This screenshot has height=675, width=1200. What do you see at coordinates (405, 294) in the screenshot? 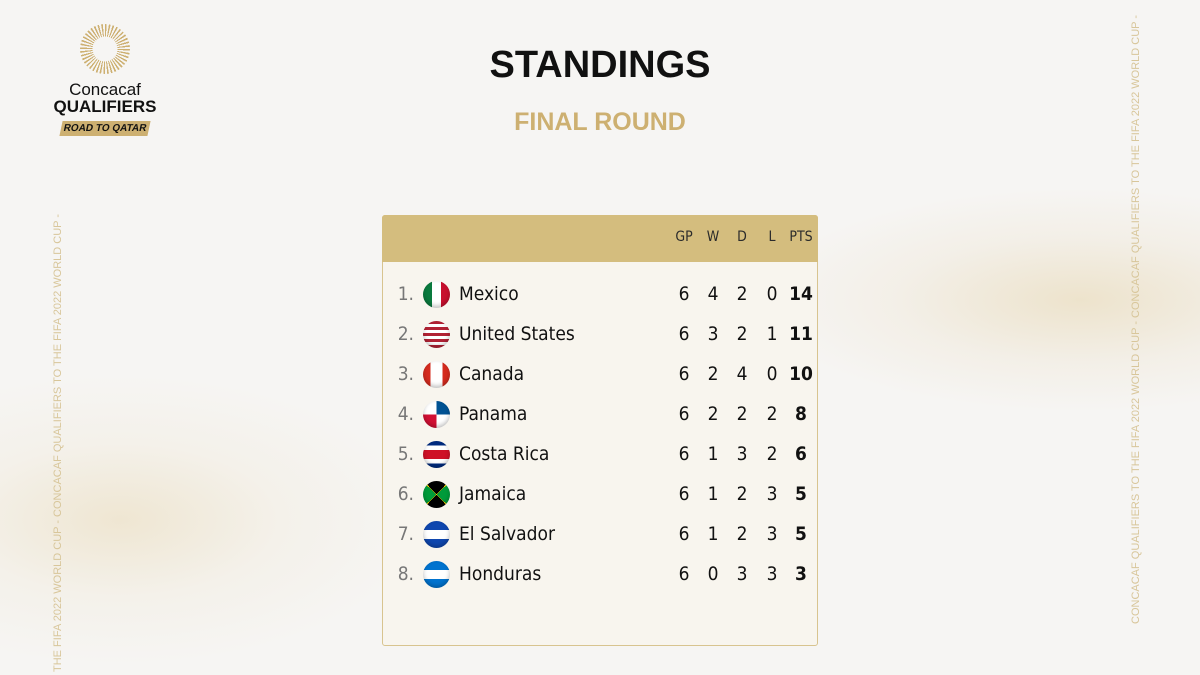
I see `rank: 1.` at bounding box center [405, 294].